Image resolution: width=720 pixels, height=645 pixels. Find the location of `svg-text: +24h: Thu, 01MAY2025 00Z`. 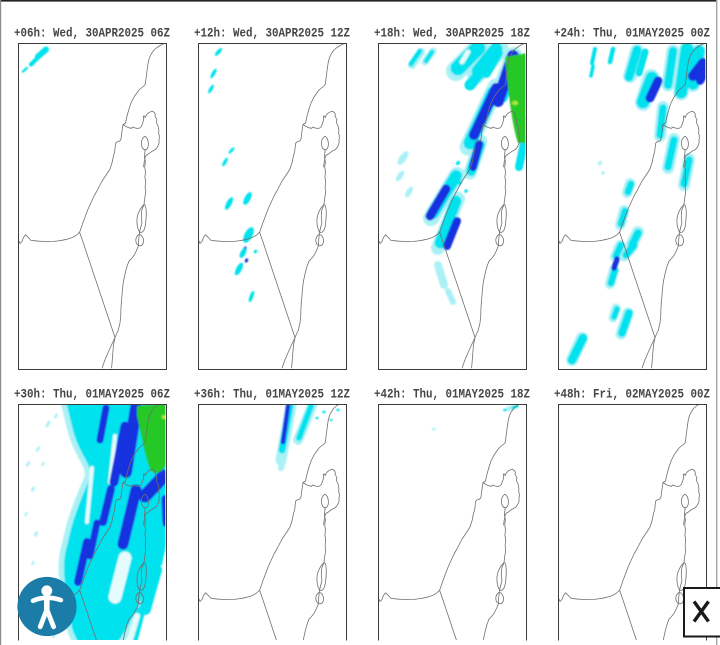

svg-text: +24h: Thu, 01MAY2025 00Z is located at coordinates (632, 34).